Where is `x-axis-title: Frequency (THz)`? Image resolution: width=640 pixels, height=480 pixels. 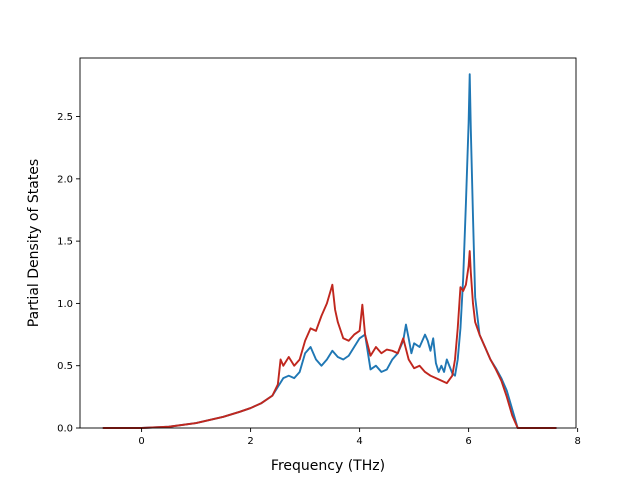
x-axis-title: Frequency (THz) is located at coordinates (328, 466).